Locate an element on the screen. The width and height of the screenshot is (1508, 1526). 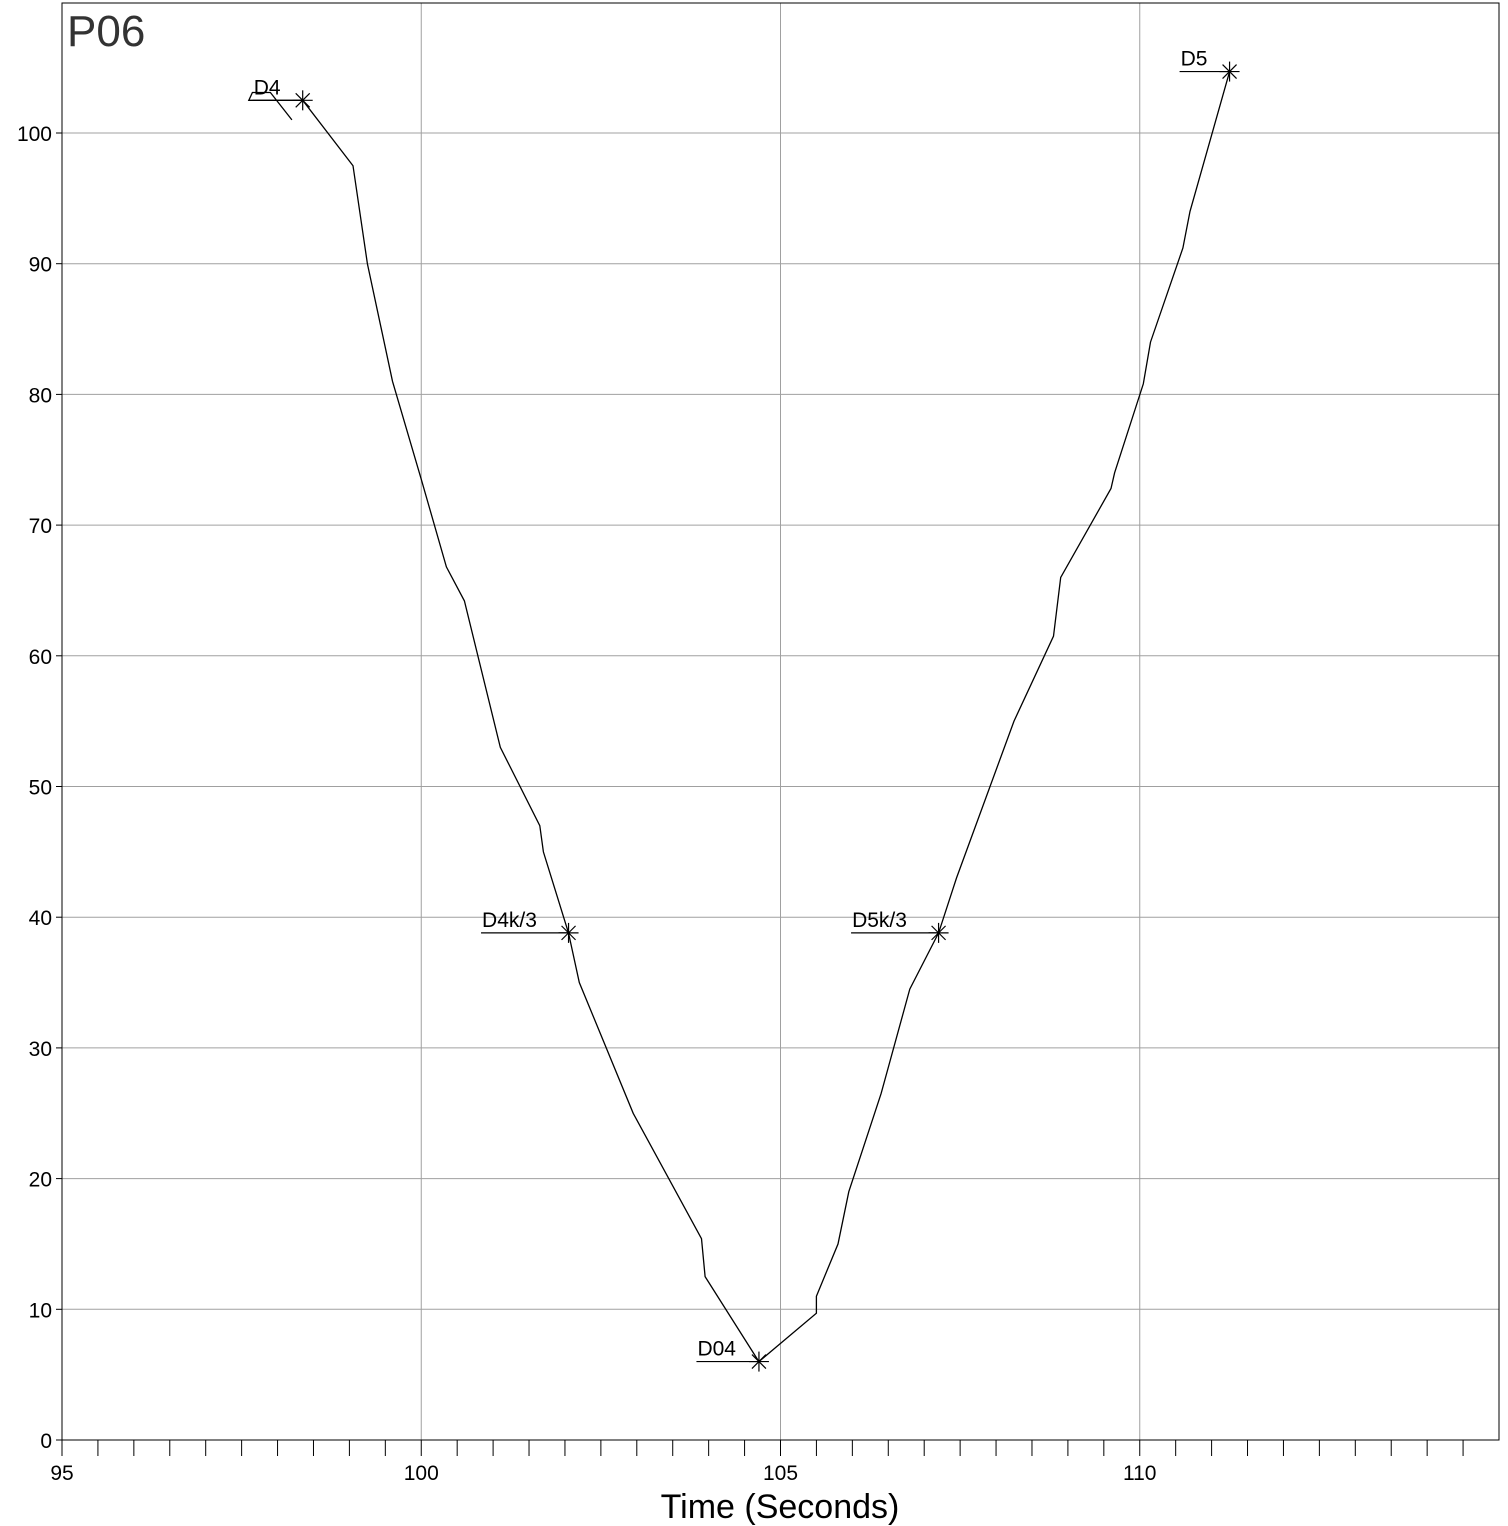
marker-annotation: D4k/3 is located at coordinates (530, 926).